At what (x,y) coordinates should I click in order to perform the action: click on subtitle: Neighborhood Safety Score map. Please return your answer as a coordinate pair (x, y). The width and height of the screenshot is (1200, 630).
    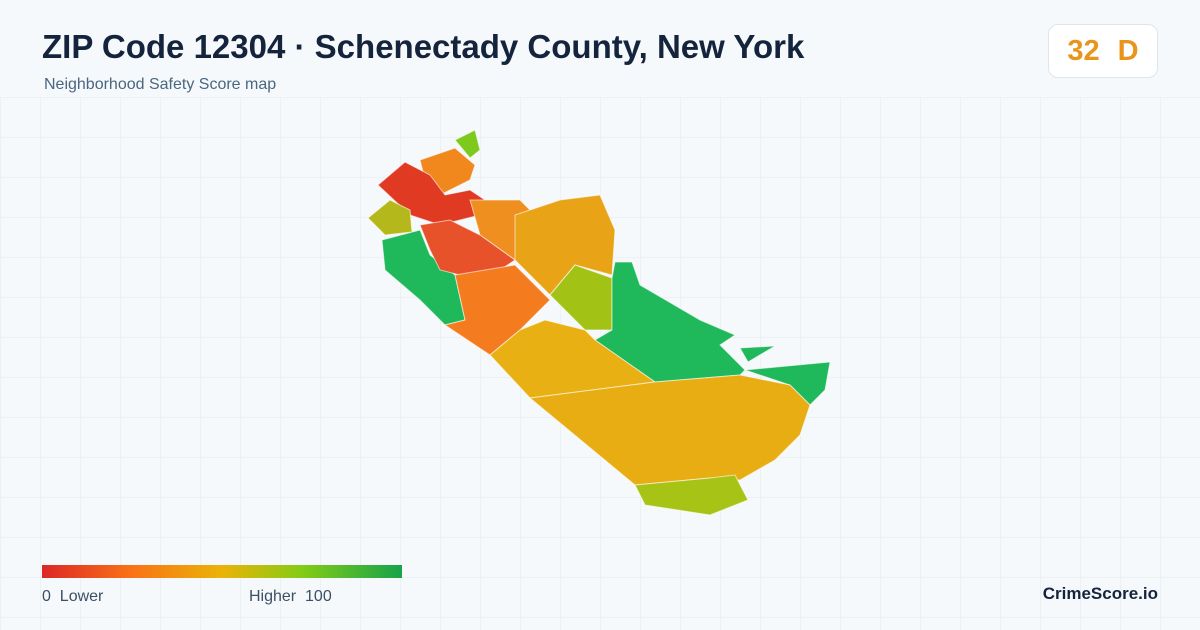
    Looking at the image, I should click on (160, 84).